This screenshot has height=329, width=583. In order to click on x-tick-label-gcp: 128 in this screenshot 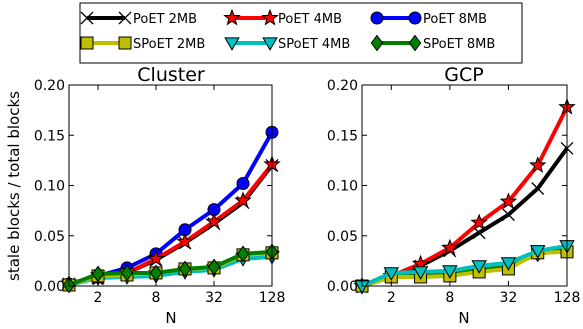, I will do `click(567, 298)`.